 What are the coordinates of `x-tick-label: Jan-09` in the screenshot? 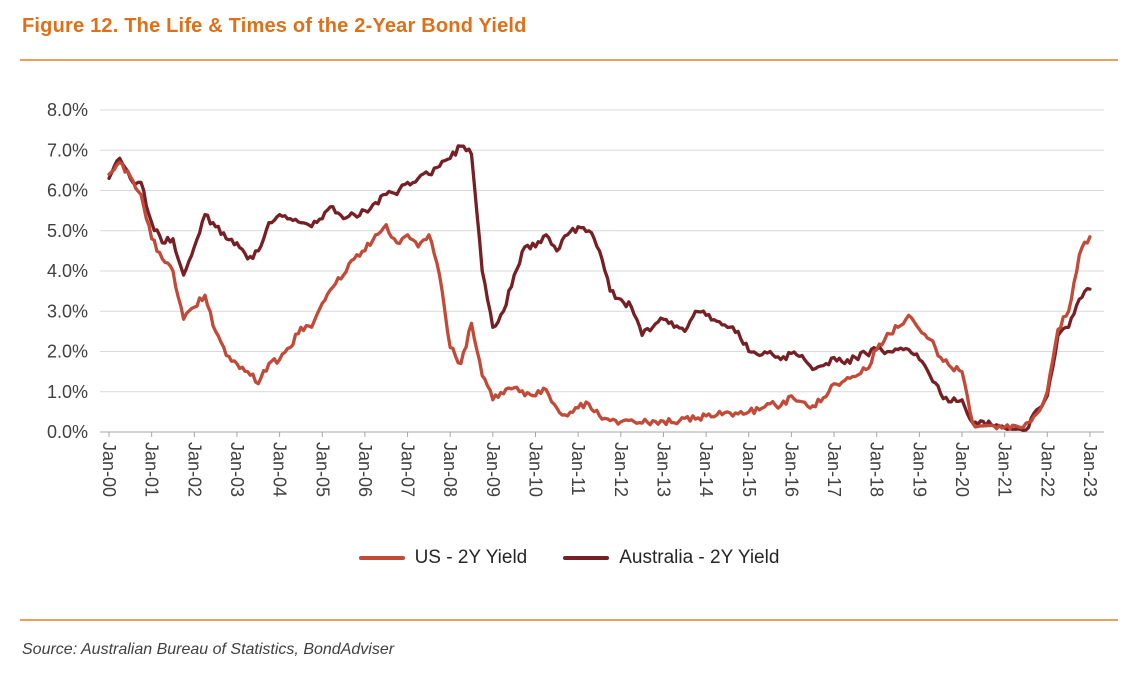 It's located at (493, 469).